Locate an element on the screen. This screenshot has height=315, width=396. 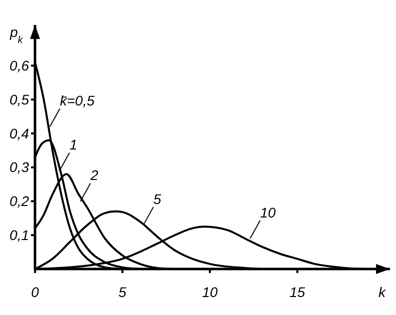
annotation: 5 is located at coordinates (157, 198).